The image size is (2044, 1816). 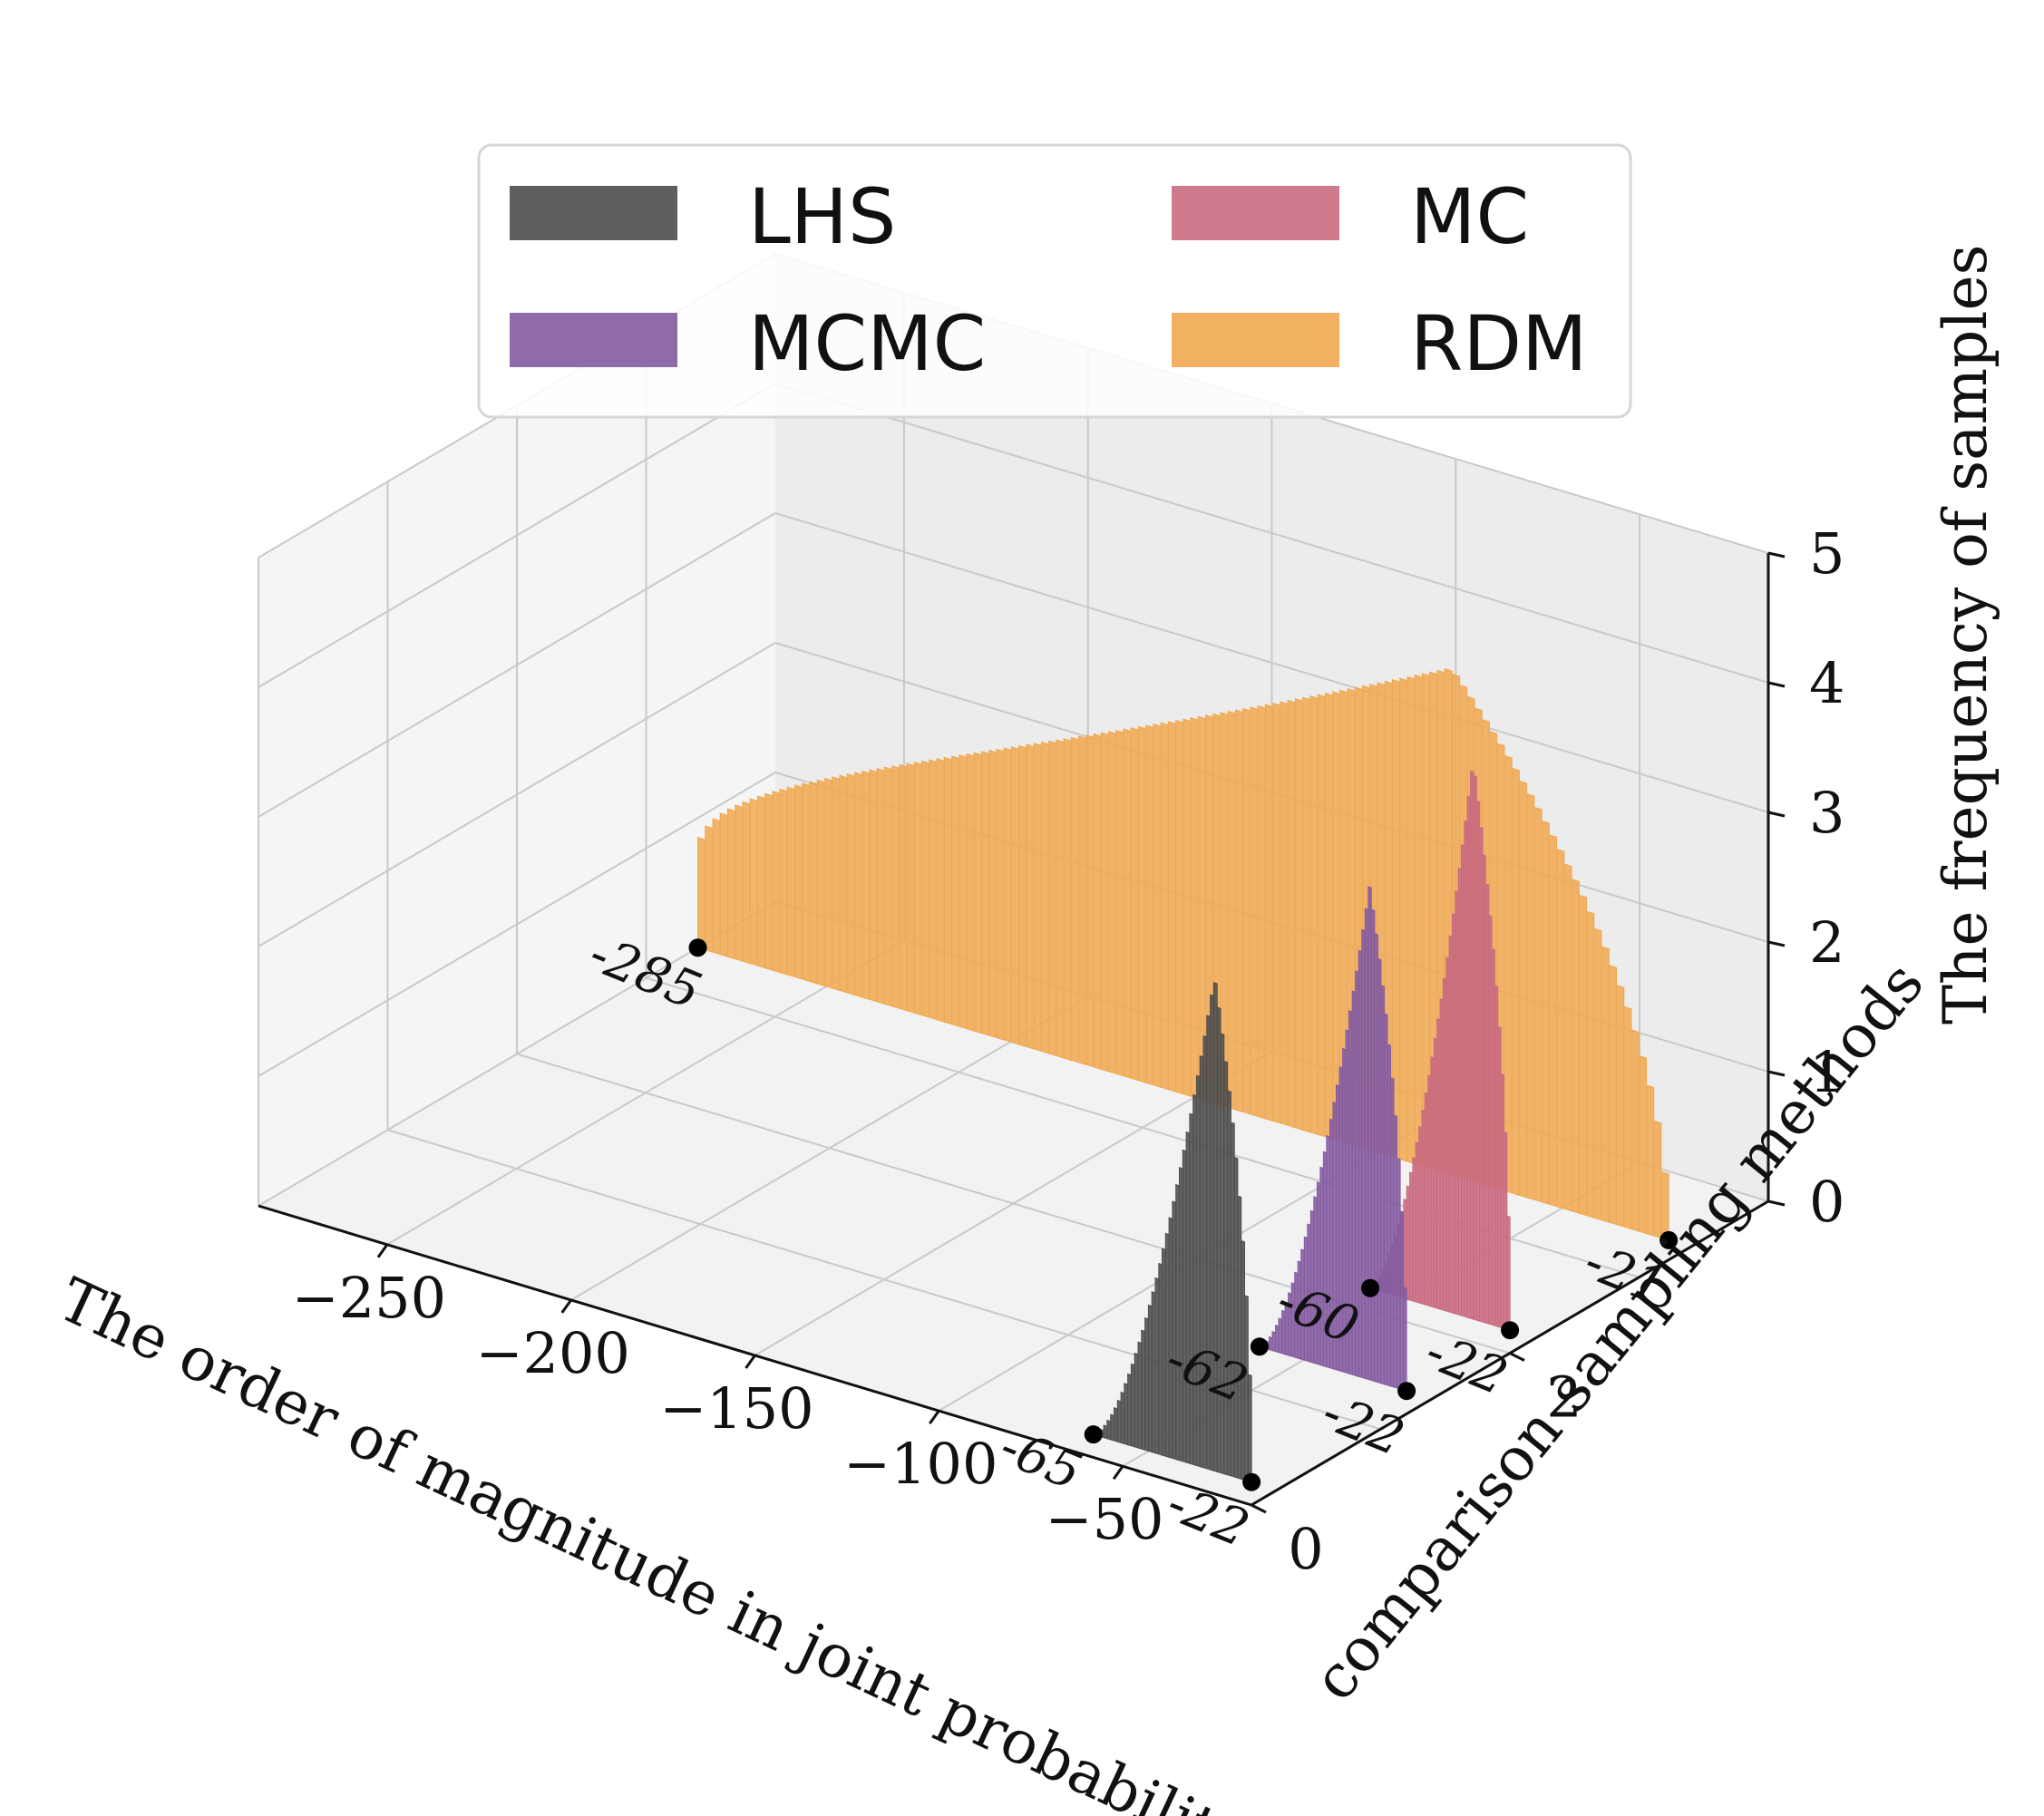 What do you see at coordinates (1440, 1050) in the screenshot?
I see `series-mc` at bounding box center [1440, 1050].